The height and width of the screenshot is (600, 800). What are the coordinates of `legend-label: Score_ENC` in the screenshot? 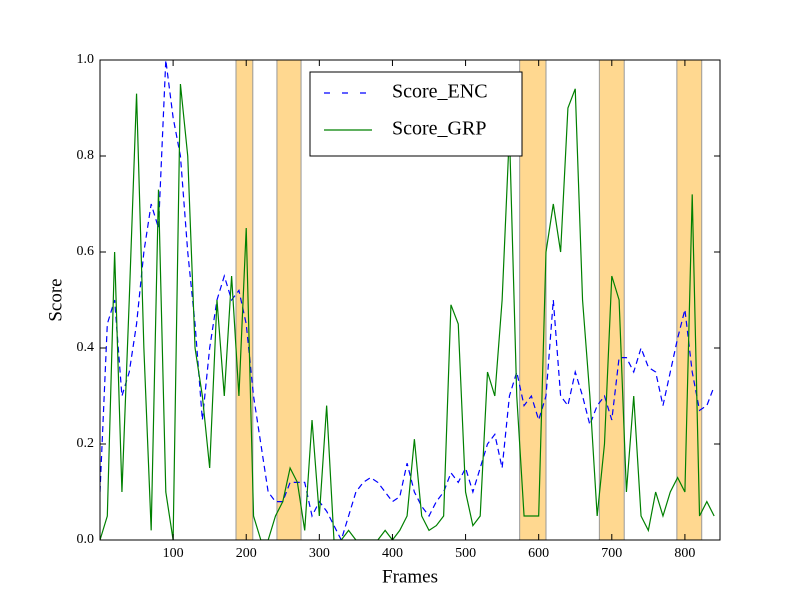 It's located at (440, 92).